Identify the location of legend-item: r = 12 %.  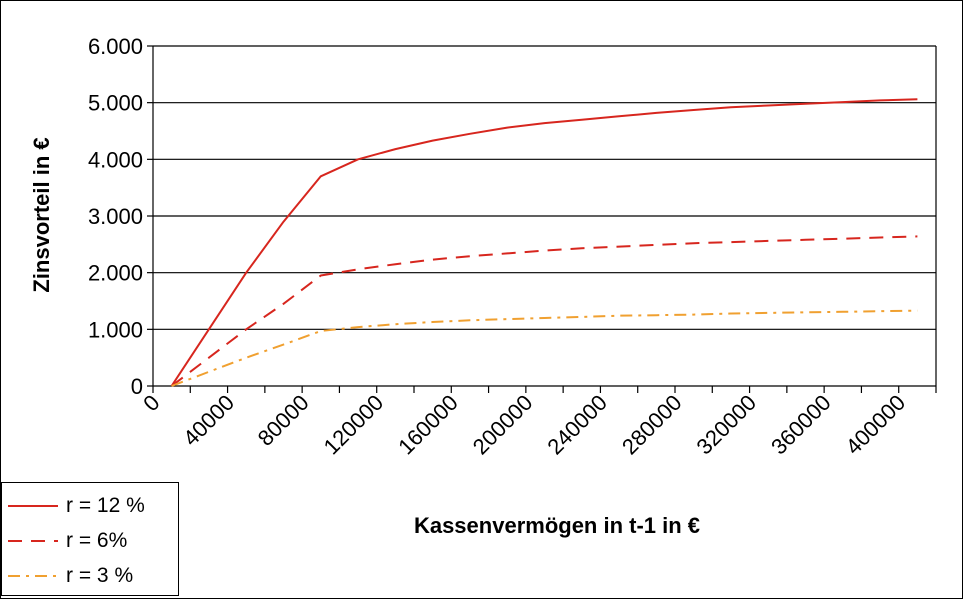
(76, 506).